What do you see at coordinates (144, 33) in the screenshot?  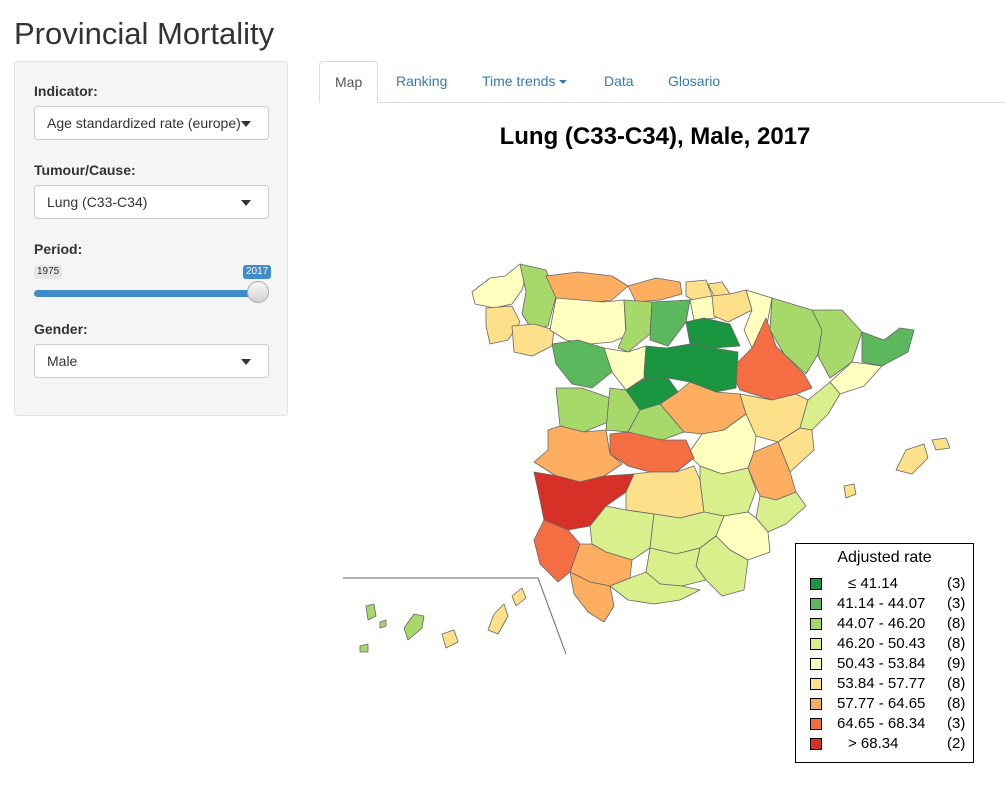 I see `app-title: Provincial Mortality` at bounding box center [144, 33].